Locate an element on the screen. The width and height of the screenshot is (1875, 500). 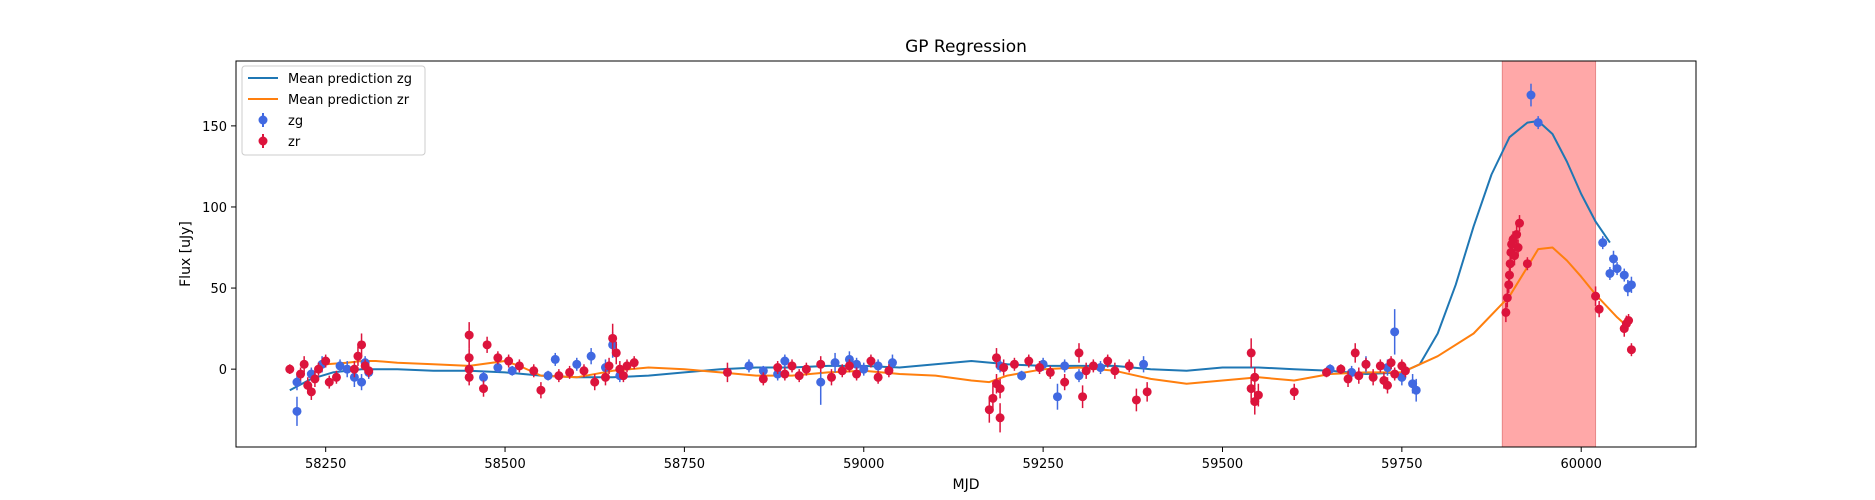
x-axis: 58250 58500 58750 59000 59250 59500 59750 60000 is located at coordinates (953, 459).